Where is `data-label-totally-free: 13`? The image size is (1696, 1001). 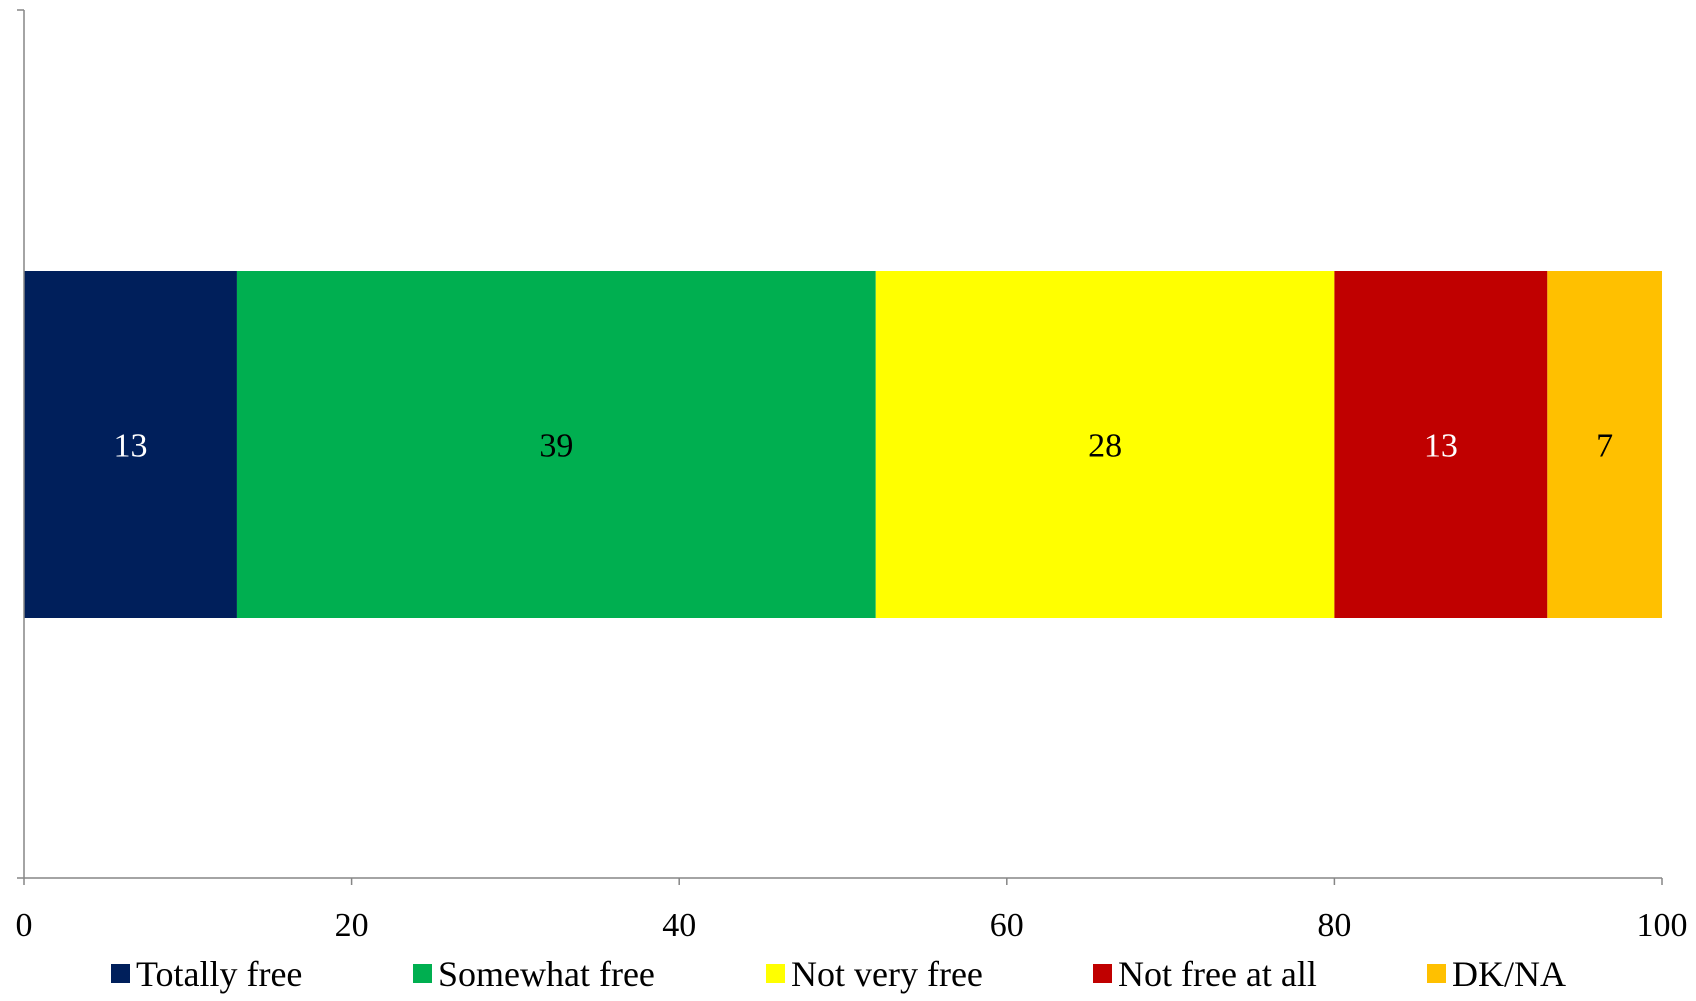
data-label-totally-free: 13 is located at coordinates (130, 446).